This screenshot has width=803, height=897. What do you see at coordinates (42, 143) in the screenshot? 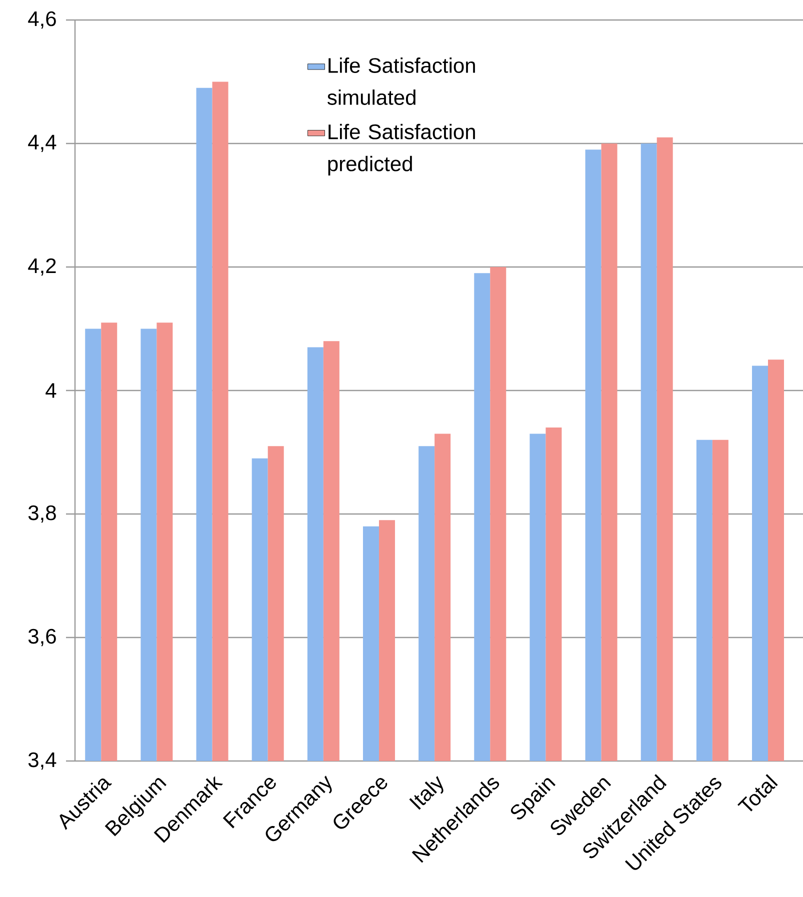
I see `y-tick-label: 4,4` at bounding box center [42, 143].